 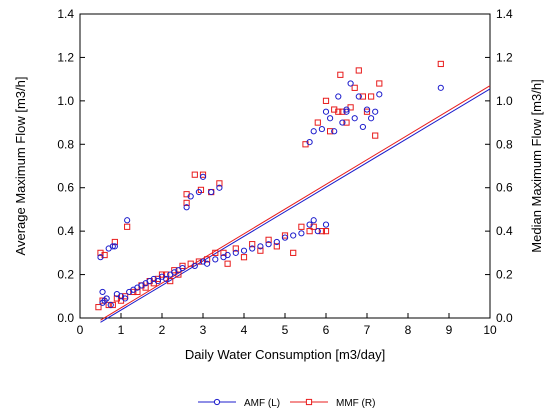 What do you see at coordinates (65, 57) in the screenshot?
I see `y-tick-label-left: 1.2` at bounding box center [65, 57].